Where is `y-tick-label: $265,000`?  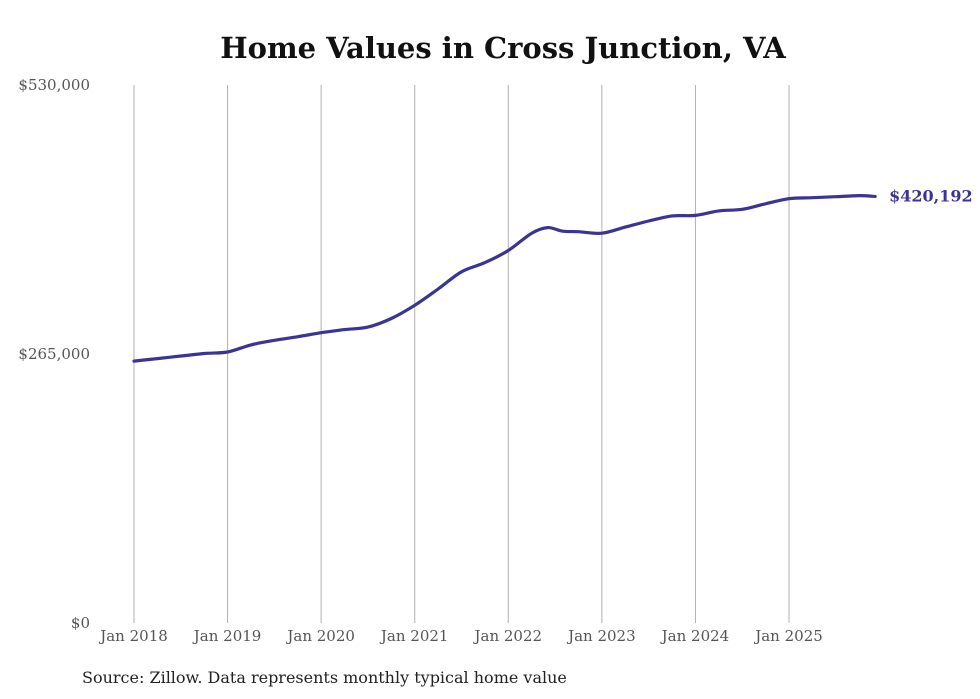
y-tick-label: $265,000 is located at coordinates (54, 354).